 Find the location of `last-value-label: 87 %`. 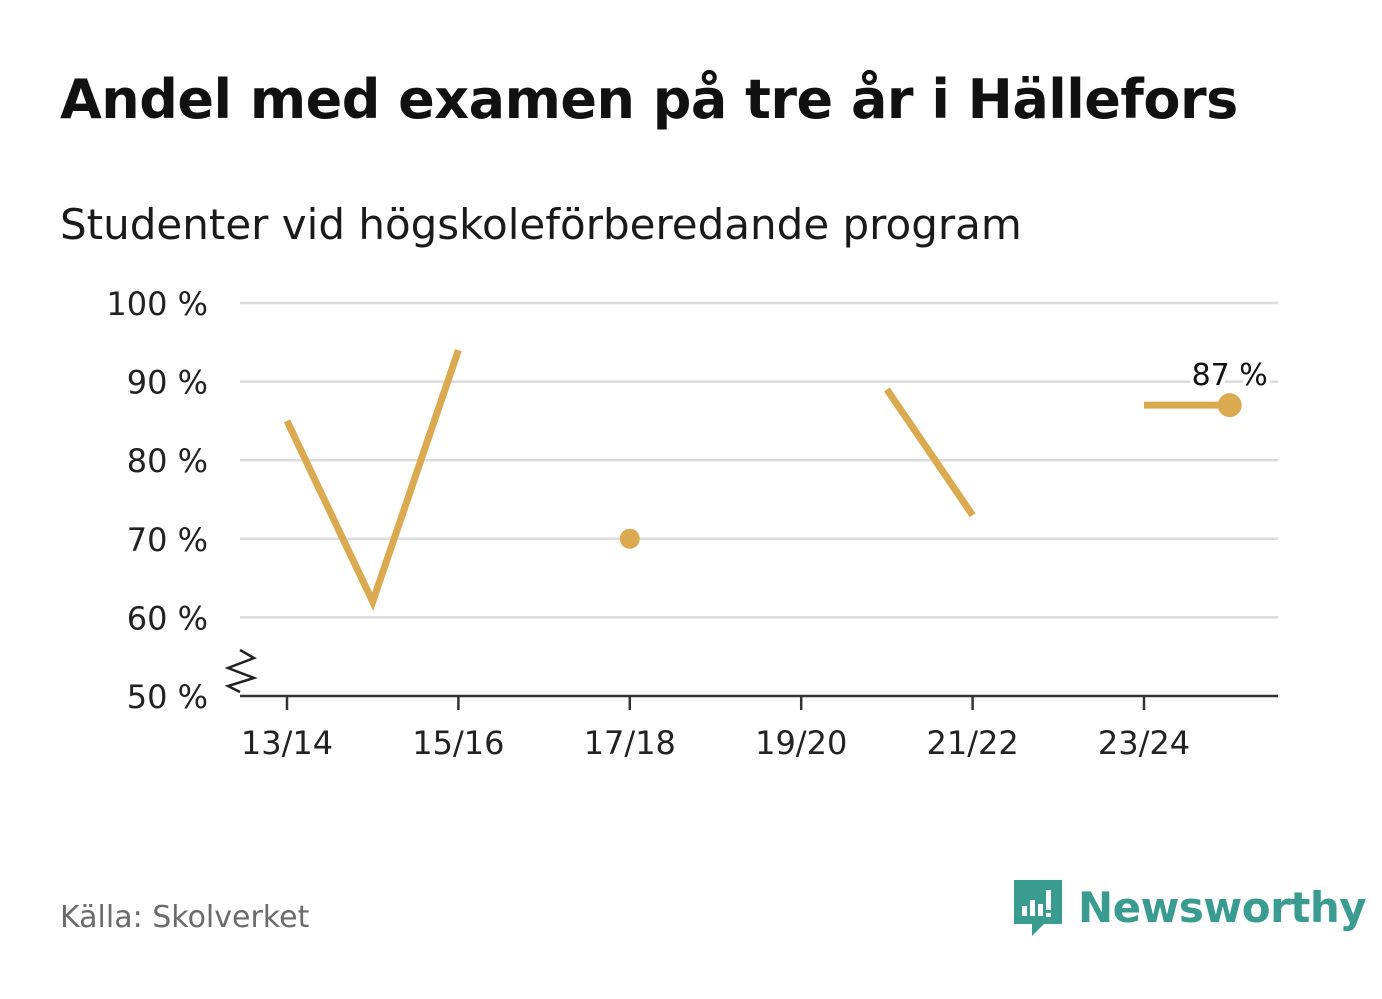

last-value-label: 87 % is located at coordinates (1230, 375).